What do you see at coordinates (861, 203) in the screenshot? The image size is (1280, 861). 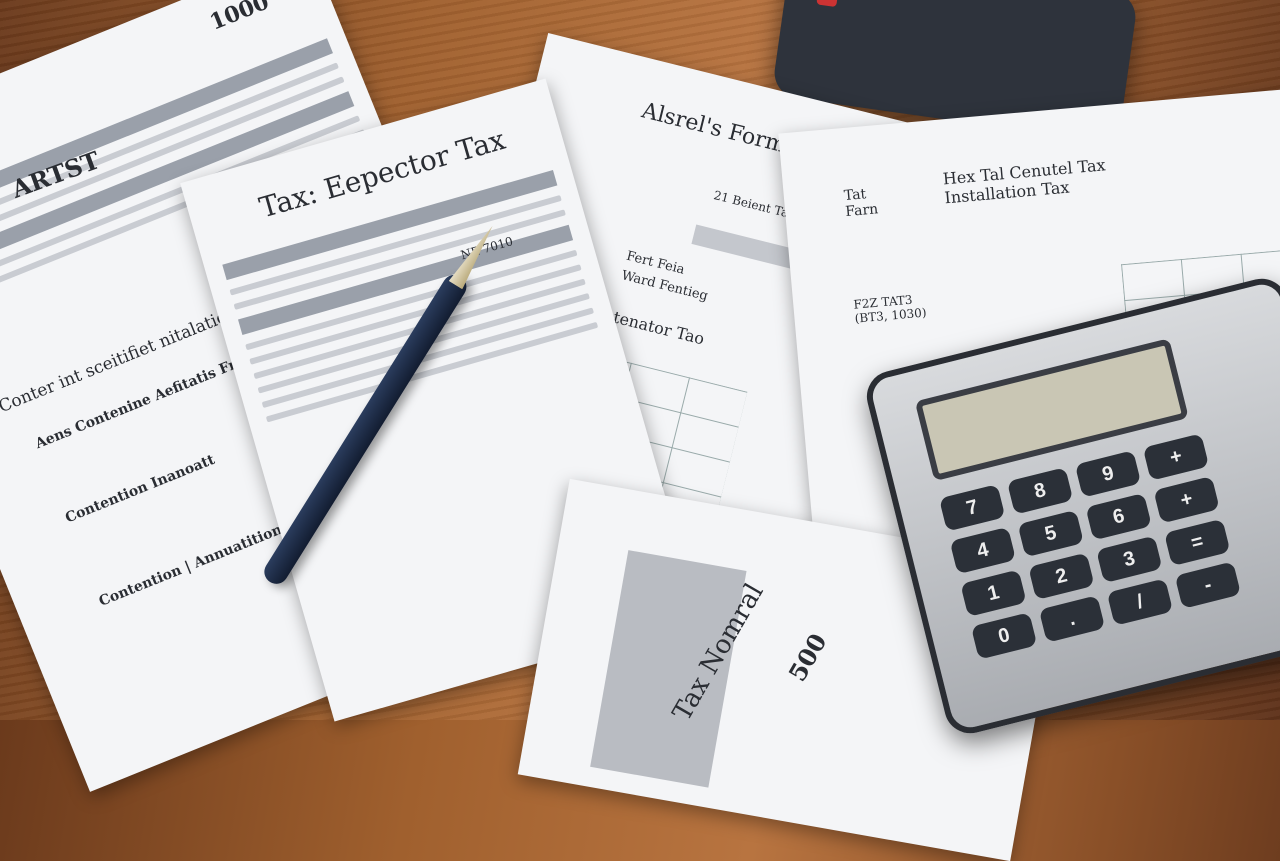 I see `form-label: Tat Farn` at bounding box center [861, 203].